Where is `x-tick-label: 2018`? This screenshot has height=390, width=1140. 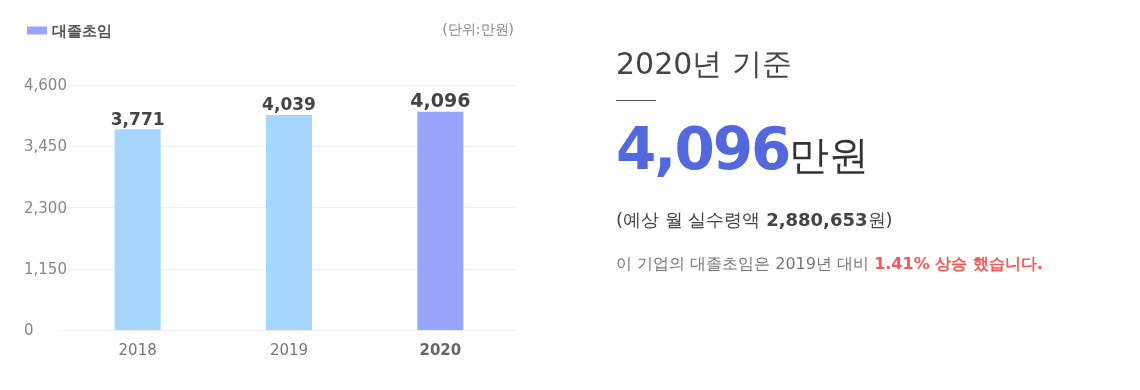
x-tick-label: 2018 is located at coordinates (137, 349).